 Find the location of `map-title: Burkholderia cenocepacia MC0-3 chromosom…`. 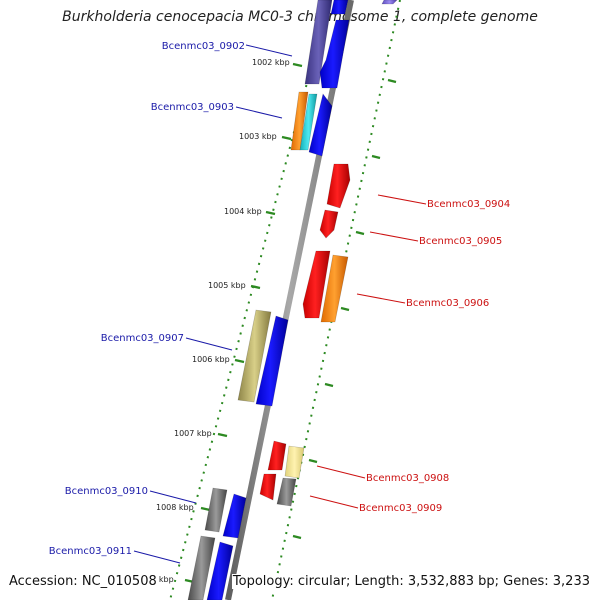

map-title: Burkholderia cenocepacia MC0-3 chromosom… is located at coordinates (300, 17).